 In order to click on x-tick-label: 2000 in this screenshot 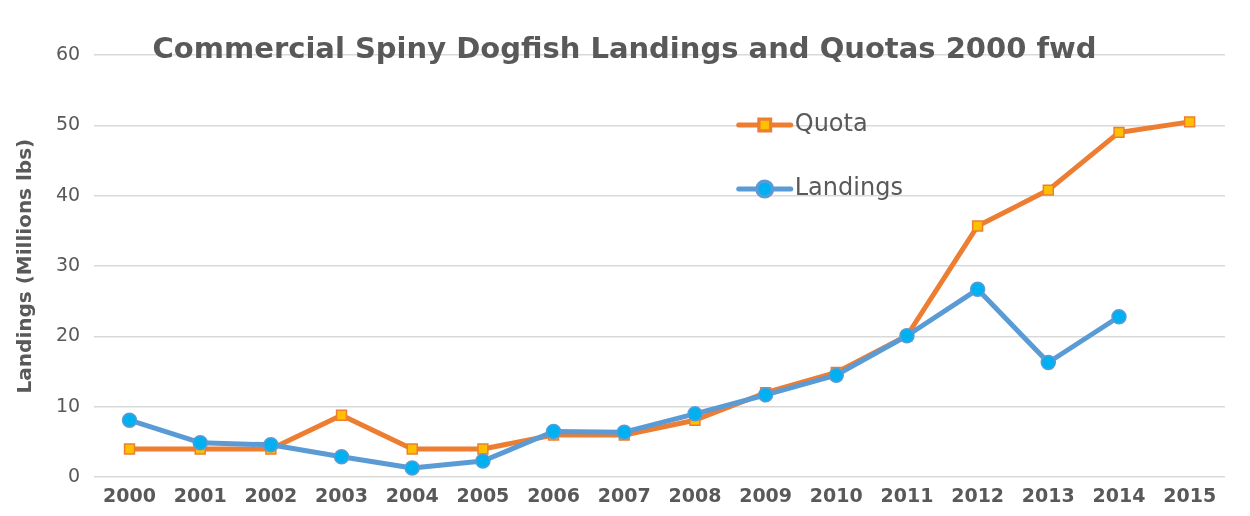, I will do `click(129, 494)`.